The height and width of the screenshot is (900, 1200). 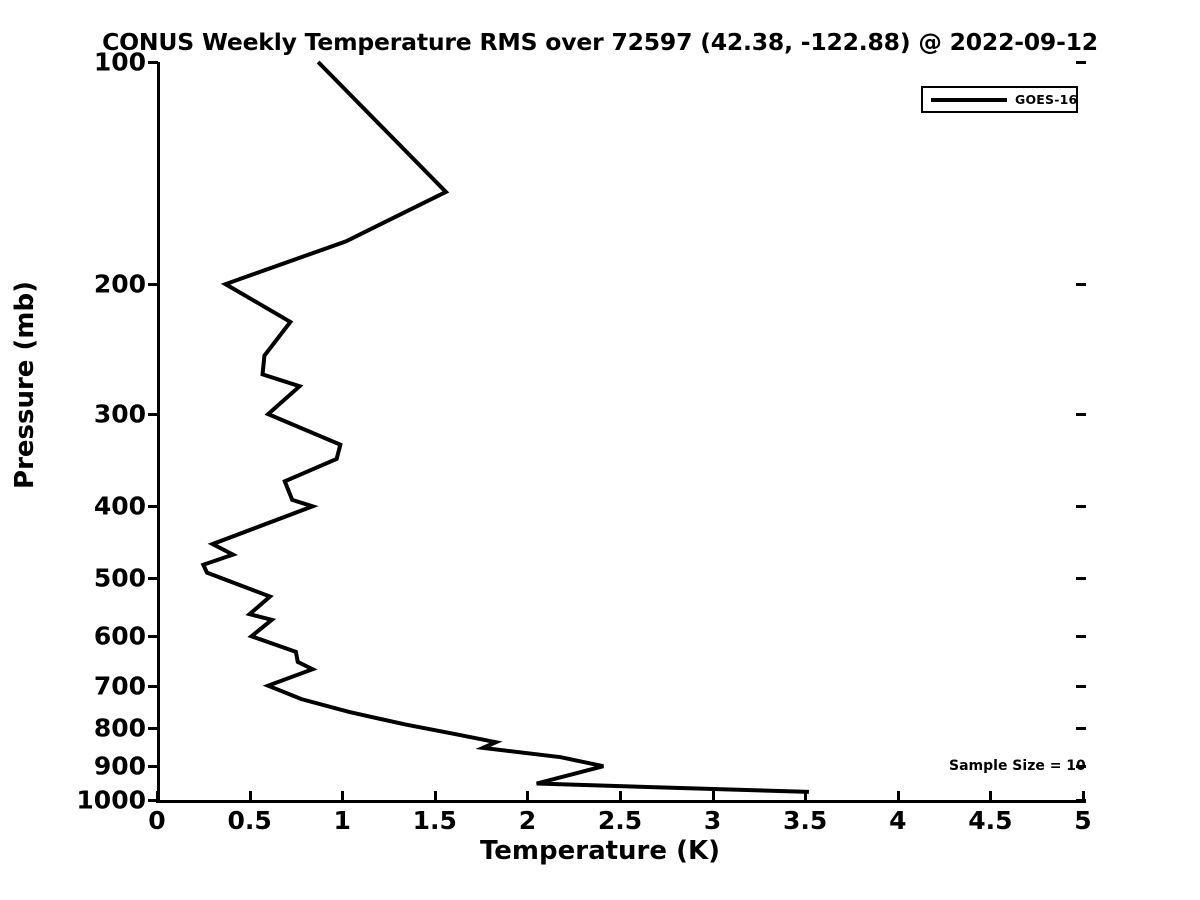 I want to click on x-tick-label-2: 2, so click(x=527, y=820).